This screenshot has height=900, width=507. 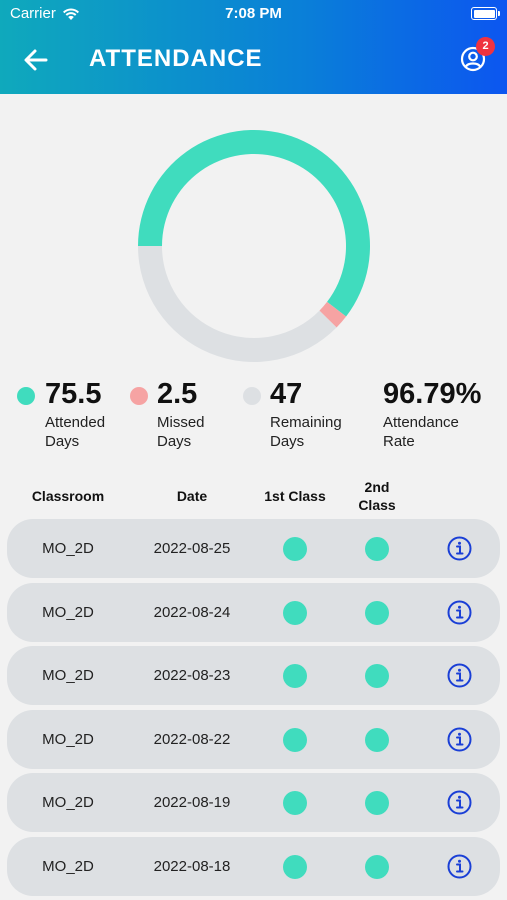 I want to click on status-bar: Carrier 7:08 PM, so click(x=253, y=14).